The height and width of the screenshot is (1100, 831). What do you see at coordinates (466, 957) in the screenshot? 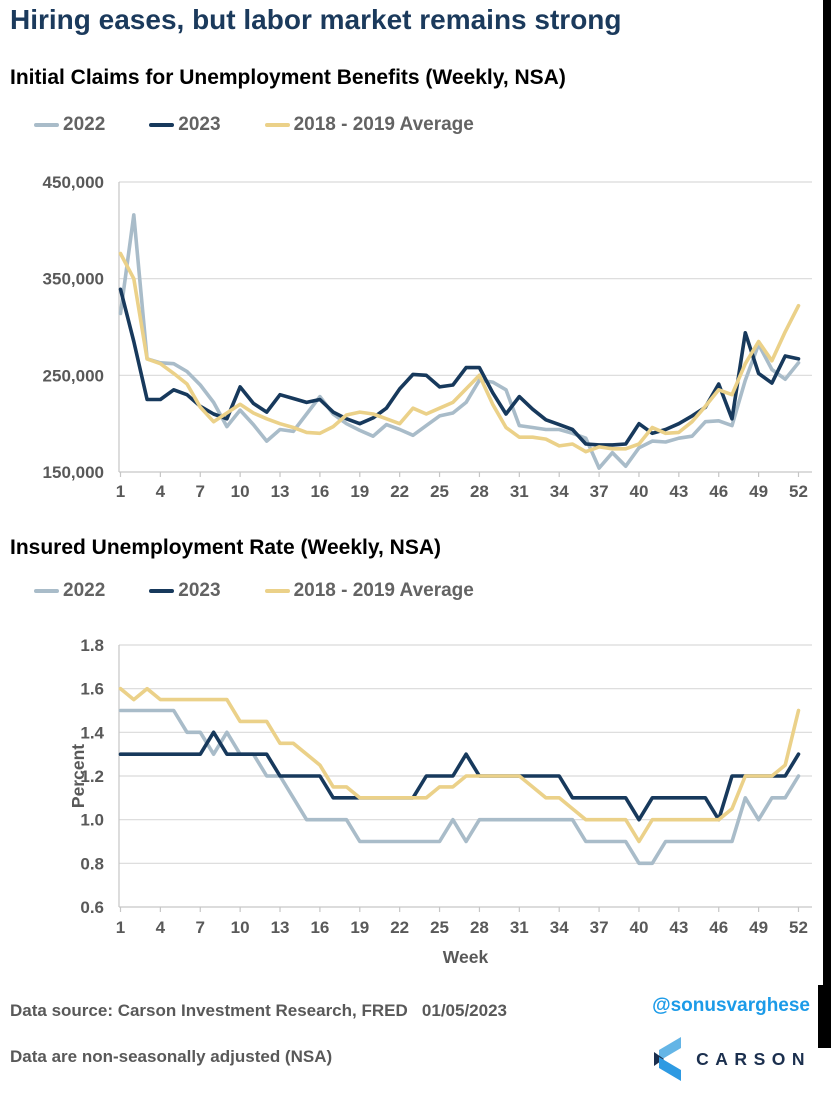
I see `x-axis-title: Week` at bounding box center [466, 957].